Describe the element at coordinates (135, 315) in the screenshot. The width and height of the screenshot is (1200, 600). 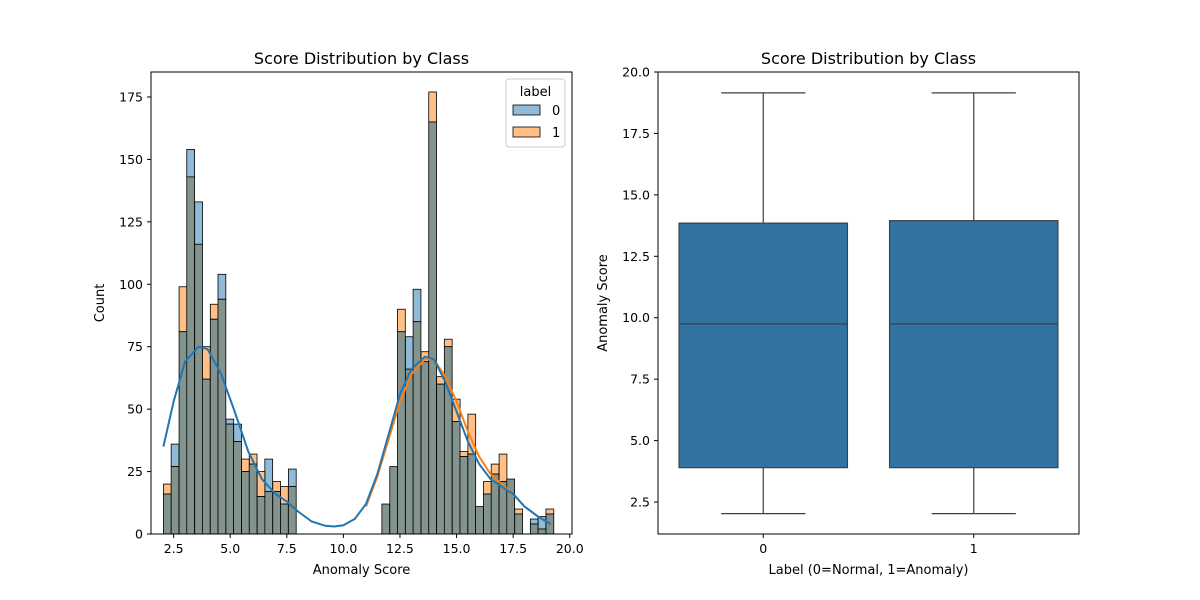
I see `histogram-y-ticks: 0 25 50 75 100 125 150 175` at that location.